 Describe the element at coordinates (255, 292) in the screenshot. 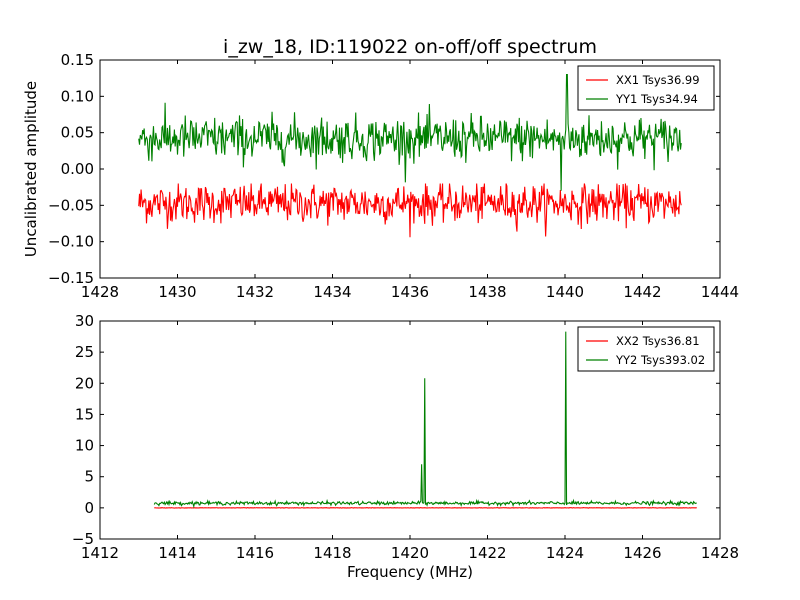

I see `x-tick-label: 1432` at that location.